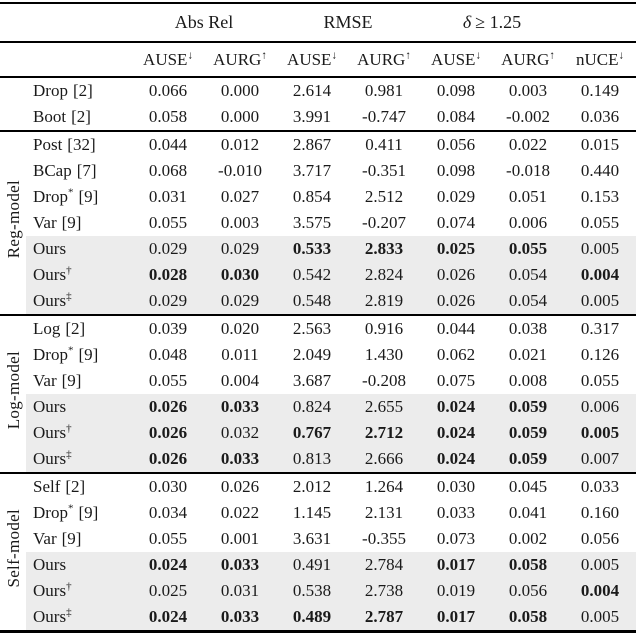  What do you see at coordinates (168, 90) in the screenshot?
I see `value-cell: 0.066` at bounding box center [168, 90].